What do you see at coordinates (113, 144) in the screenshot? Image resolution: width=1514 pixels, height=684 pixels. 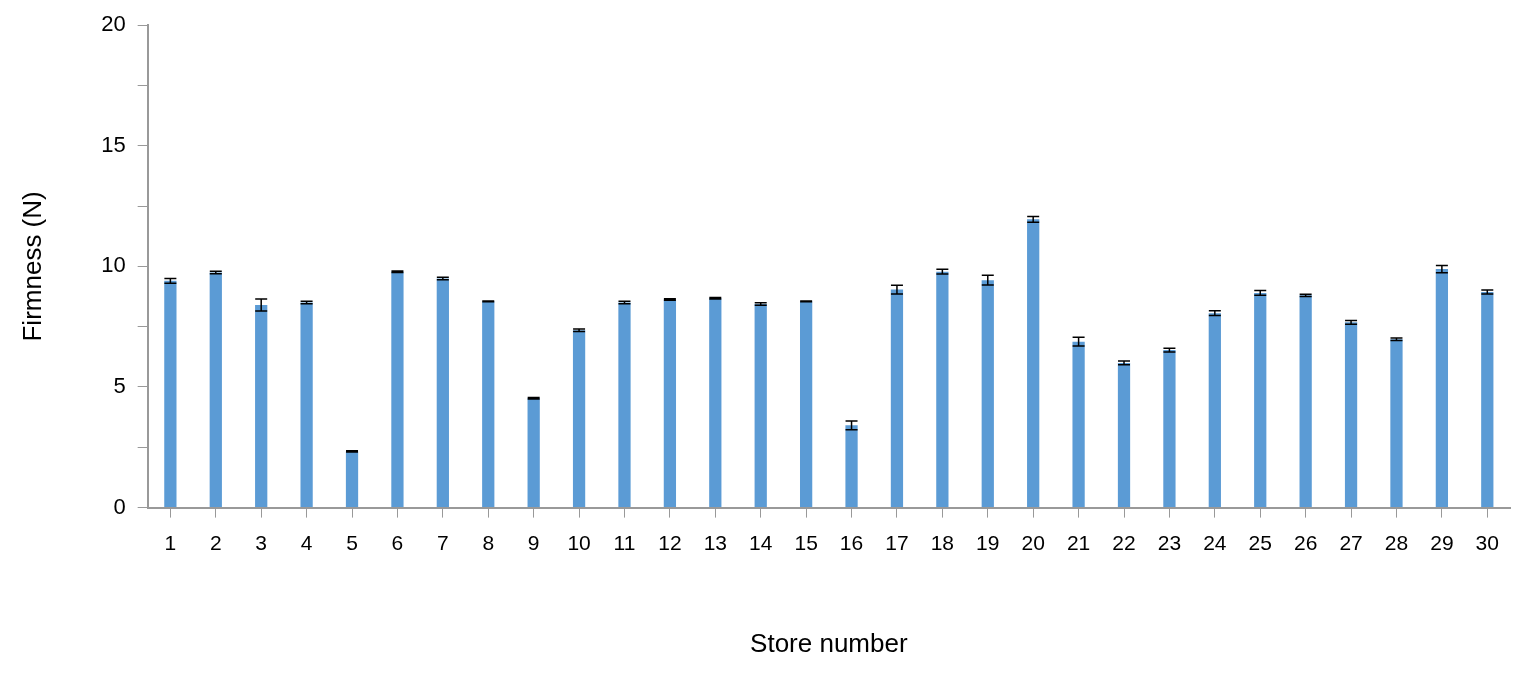 I see `y-tick-label: 15` at bounding box center [113, 144].